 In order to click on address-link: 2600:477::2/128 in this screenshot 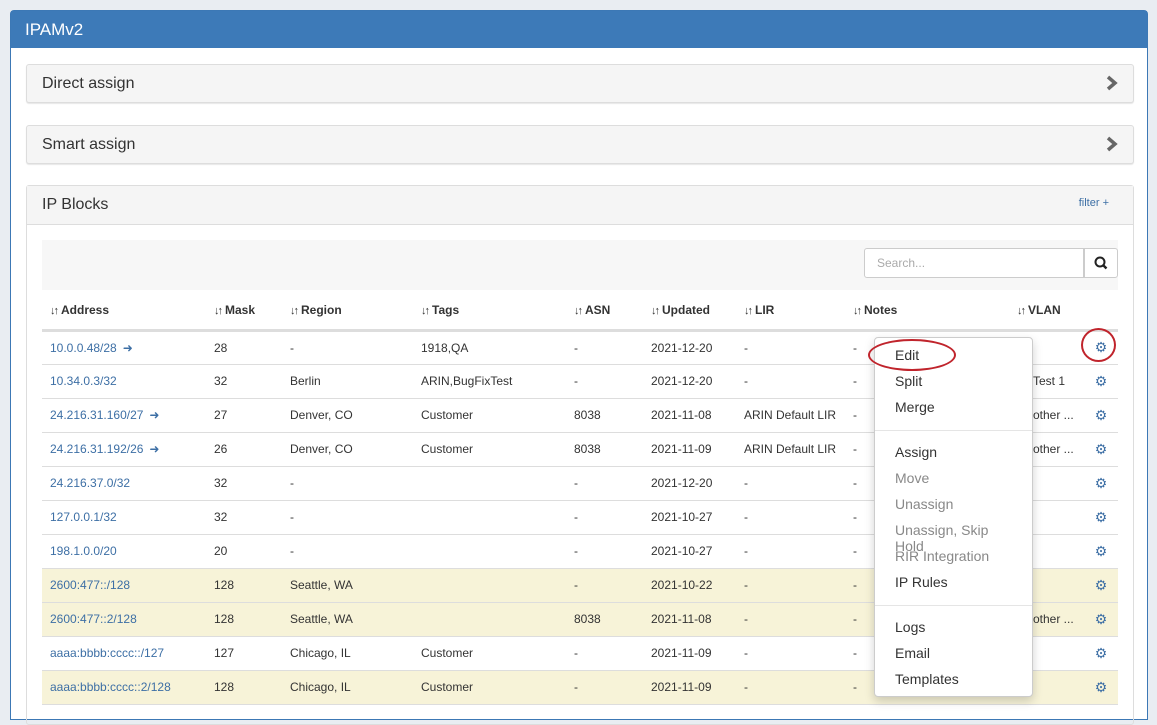, I will do `click(93, 619)`.